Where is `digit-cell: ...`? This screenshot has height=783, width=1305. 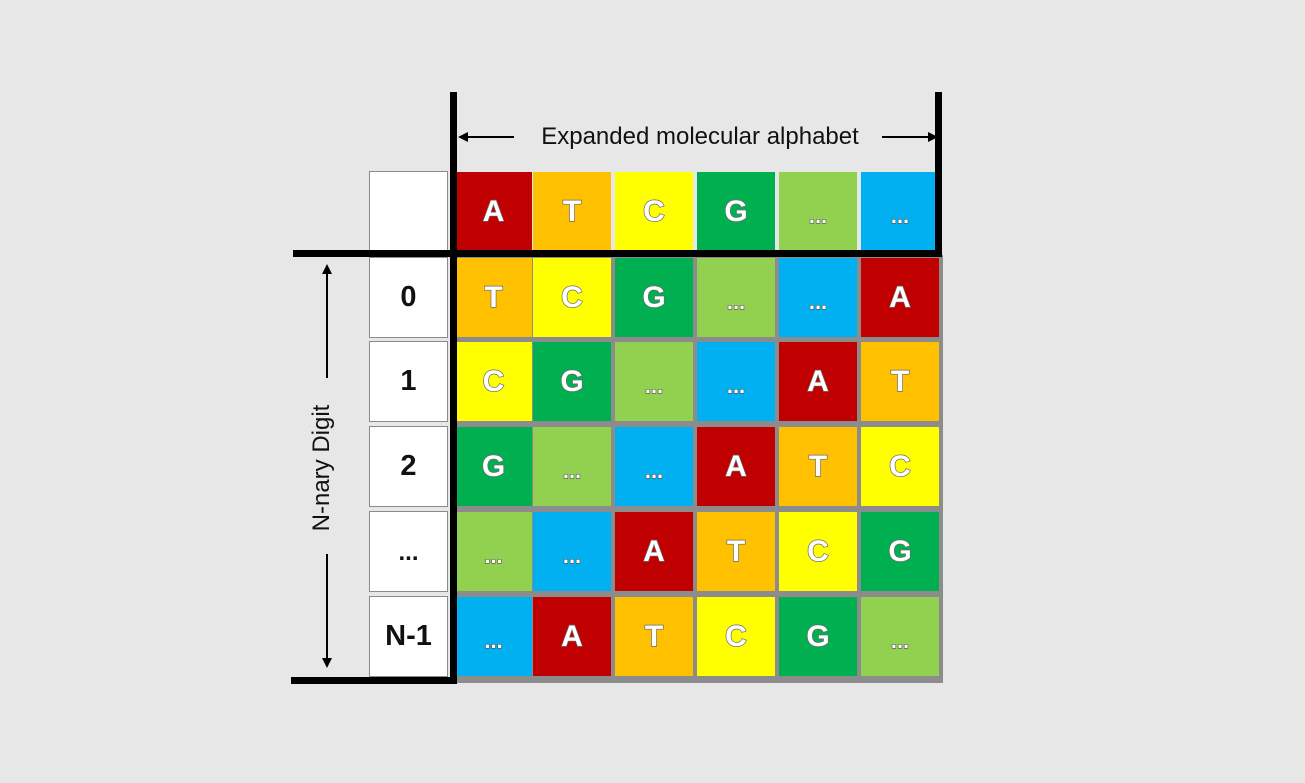
digit-cell: ... is located at coordinates (408, 551).